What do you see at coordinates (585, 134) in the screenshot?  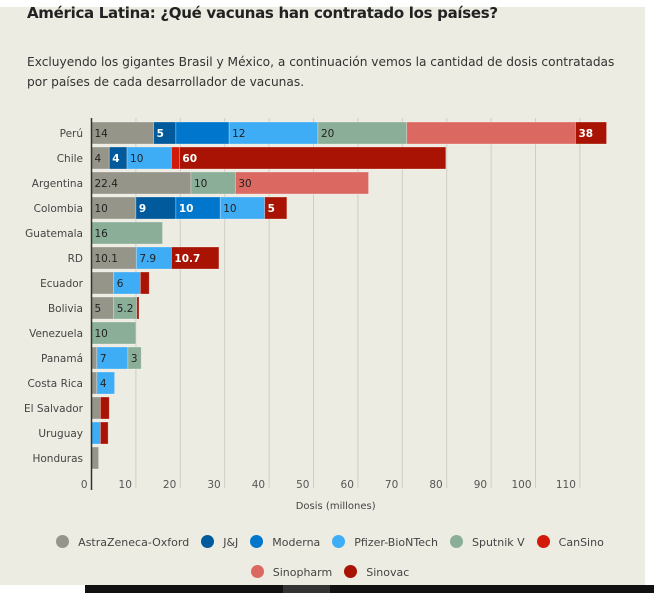 I see `data-label: 38` at bounding box center [585, 134].